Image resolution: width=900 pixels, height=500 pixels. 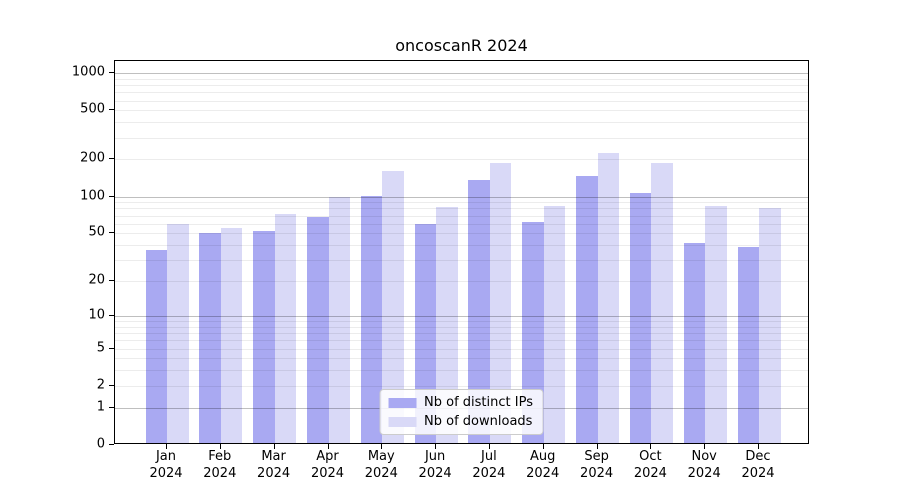 I want to click on x-tick-label-jan: Jan 2024, so click(x=166, y=465).